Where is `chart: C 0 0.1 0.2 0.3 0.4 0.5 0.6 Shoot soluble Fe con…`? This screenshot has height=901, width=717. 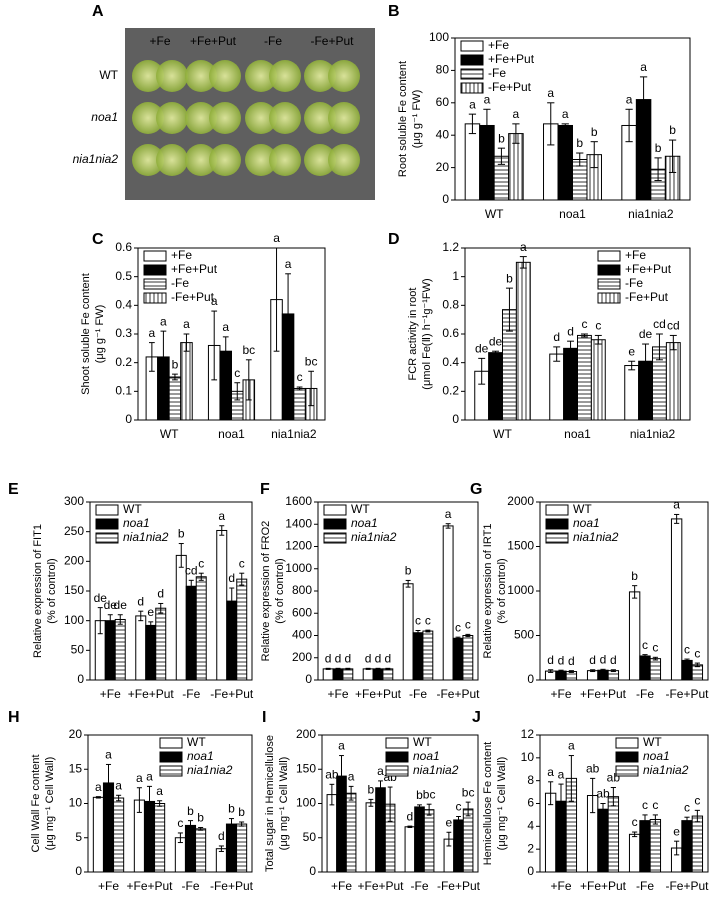 chart: C 0 0.1 0.2 0.3 0.4 0.5 0.6 Shoot soluble Fe con… is located at coordinates (203, 336).